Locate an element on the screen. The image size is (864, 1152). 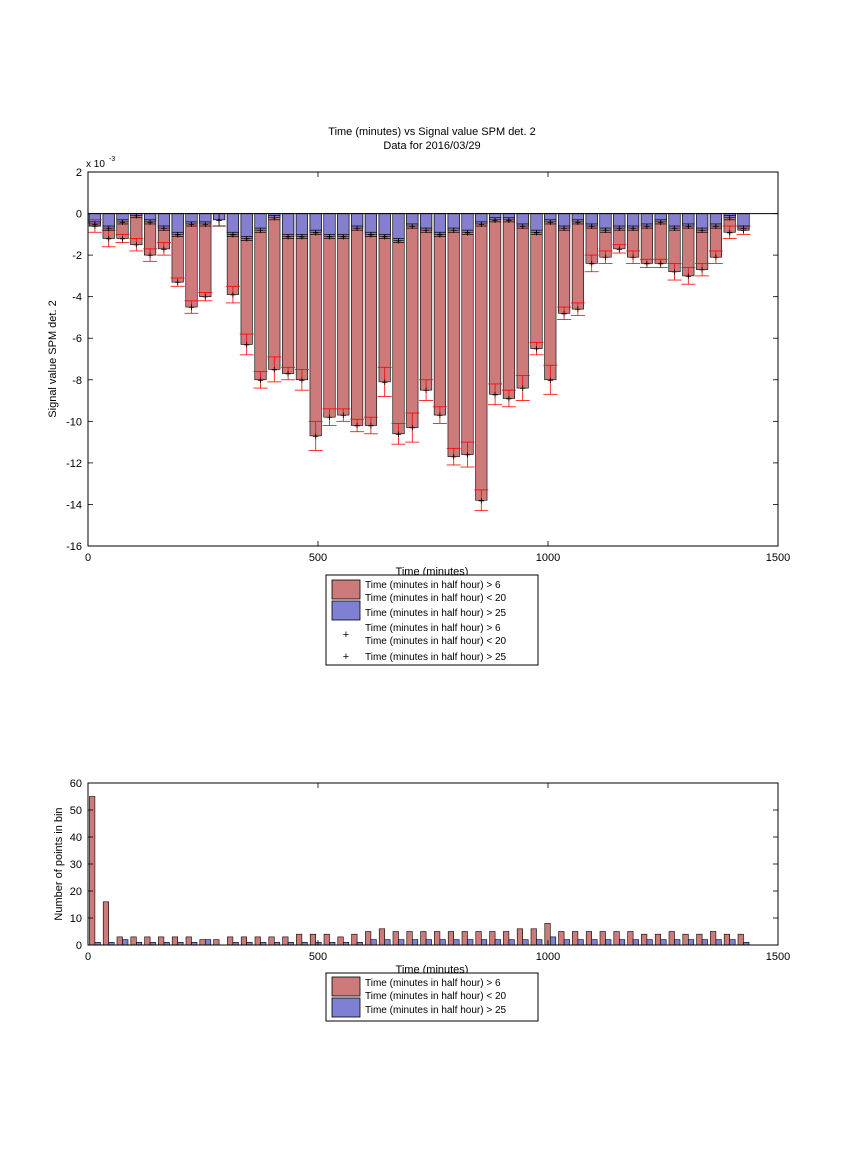
bottom-y-tick-label: 0 is located at coordinates (79, 946).